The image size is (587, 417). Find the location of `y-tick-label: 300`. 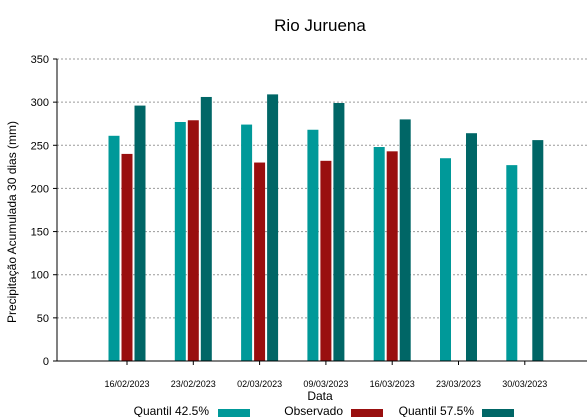

y-tick-label: 300 is located at coordinates (40, 103).